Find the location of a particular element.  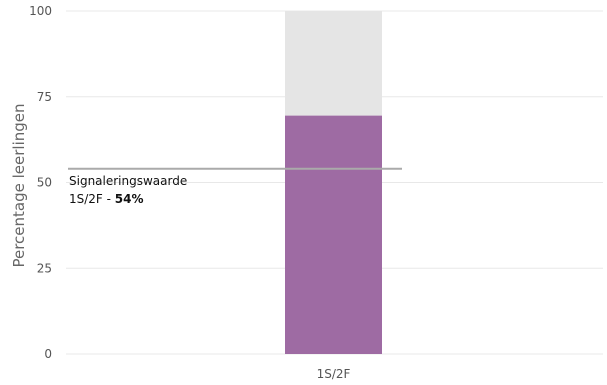

bars is located at coordinates (333, 183).